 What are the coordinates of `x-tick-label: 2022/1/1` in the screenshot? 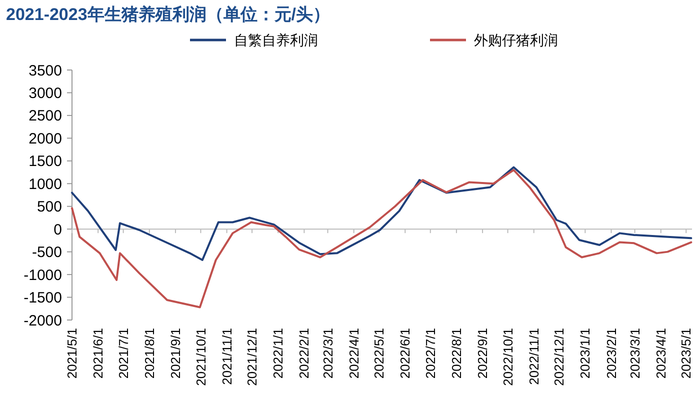 It's located at (278, 353).